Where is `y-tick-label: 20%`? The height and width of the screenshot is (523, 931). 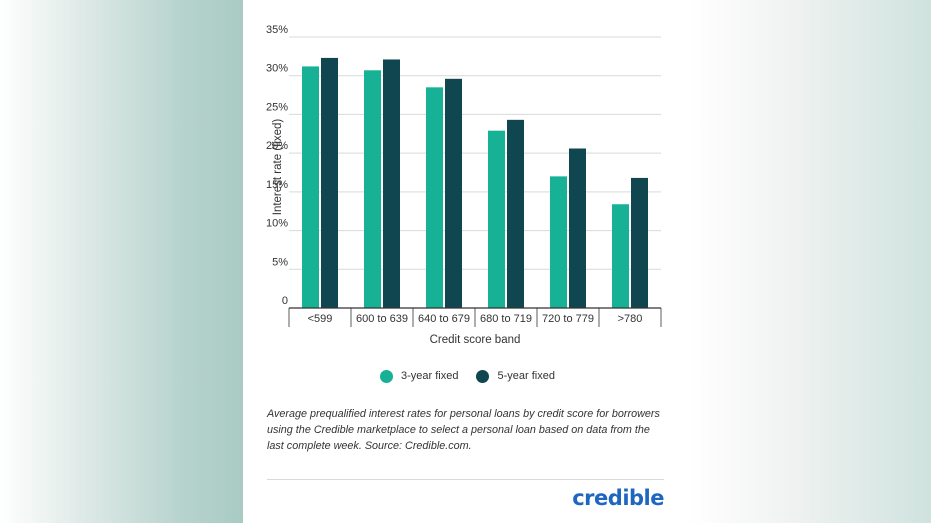 y-tick-label: 20% is located at coordinates (277, 146).